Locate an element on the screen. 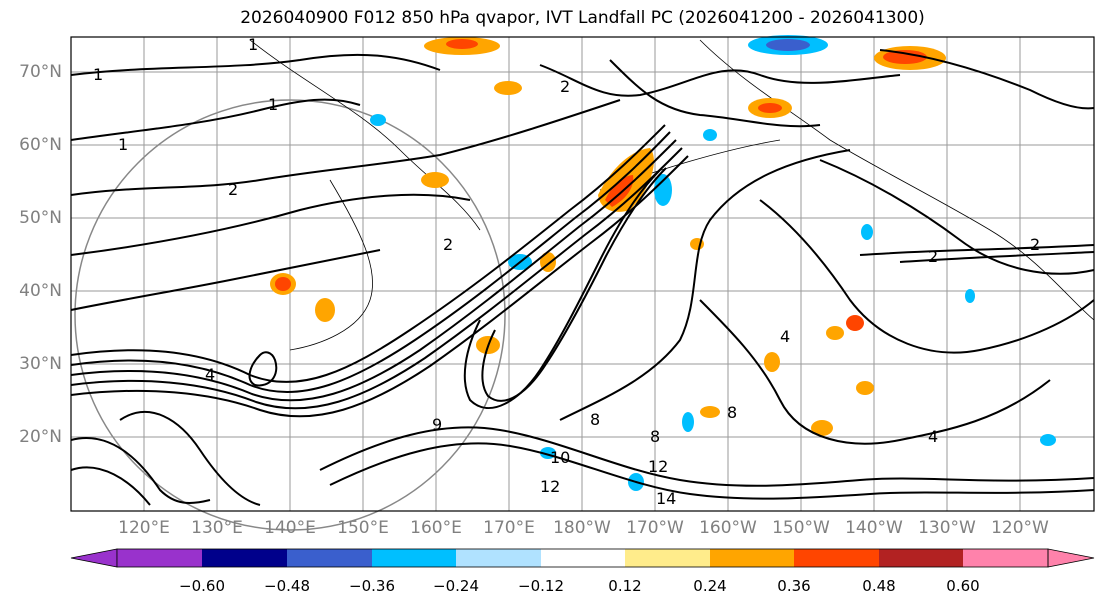 This screenshot has height=604, width=1105. lat-label: 20°N is located at coordinates (40, 437).